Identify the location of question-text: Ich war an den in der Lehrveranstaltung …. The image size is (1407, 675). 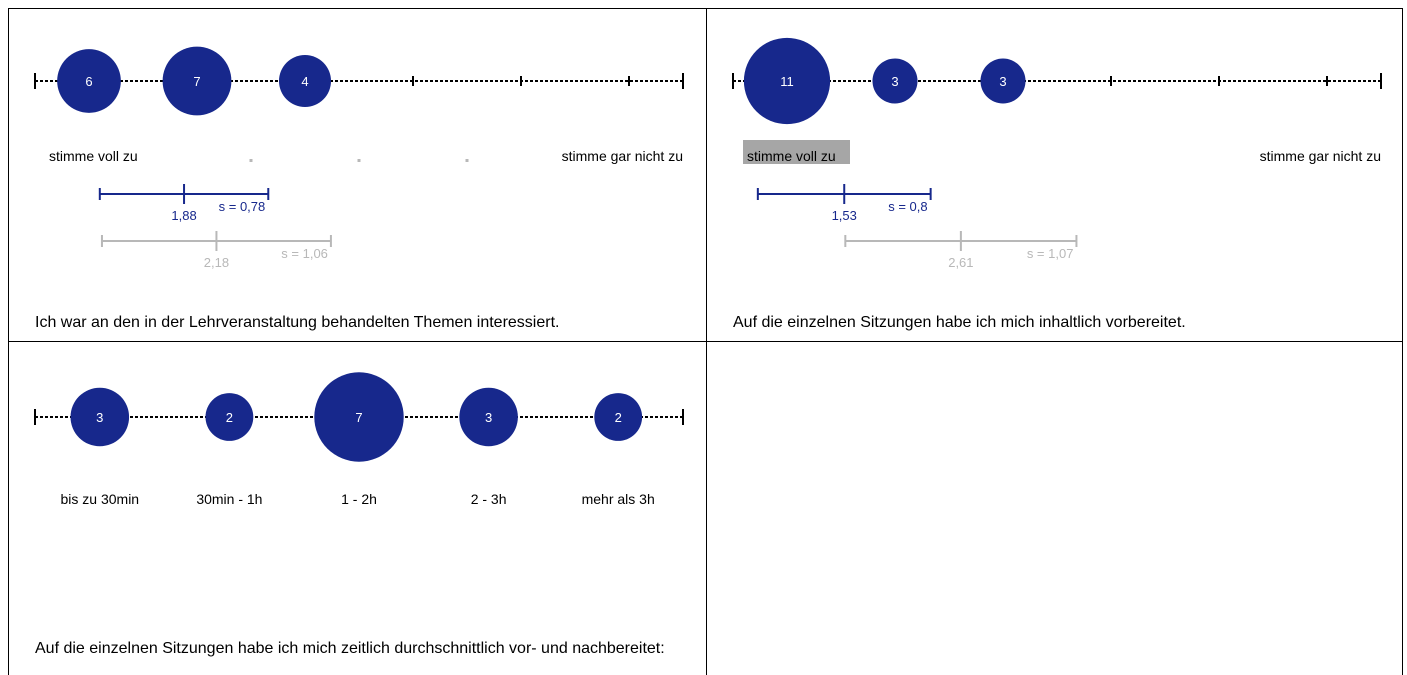
(297, 322).